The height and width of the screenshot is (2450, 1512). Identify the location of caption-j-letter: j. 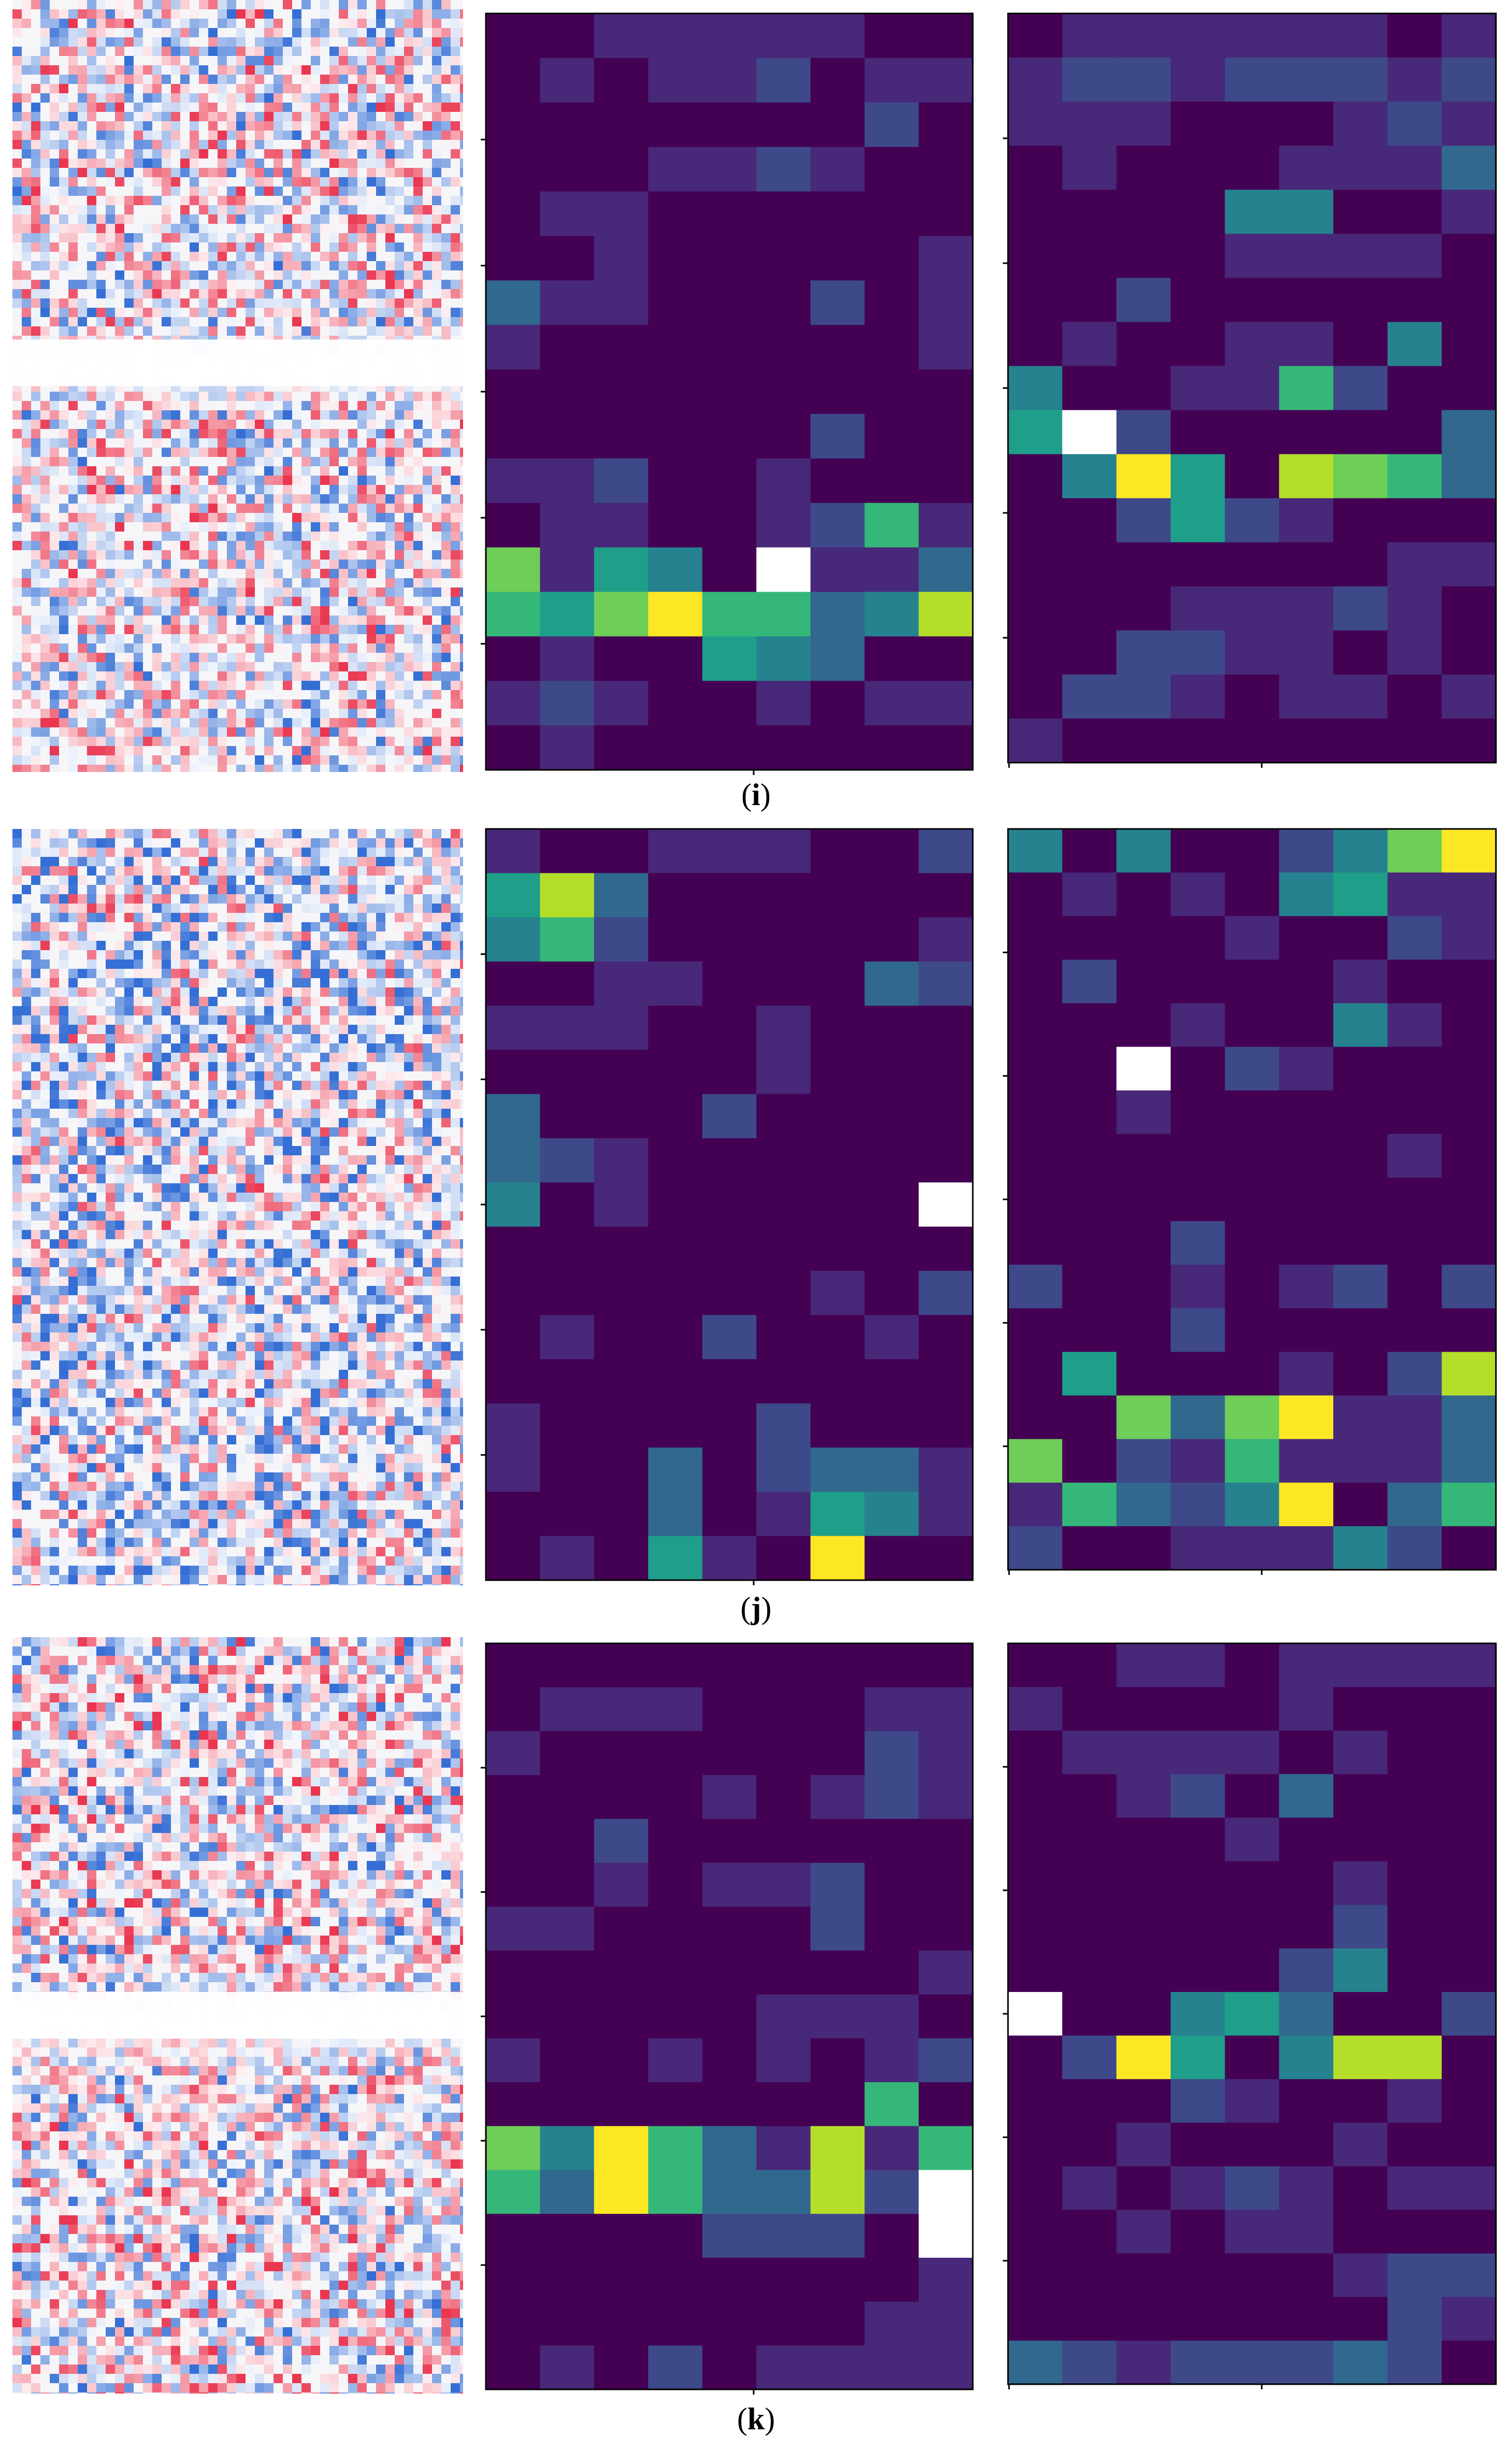
(756, 1608).